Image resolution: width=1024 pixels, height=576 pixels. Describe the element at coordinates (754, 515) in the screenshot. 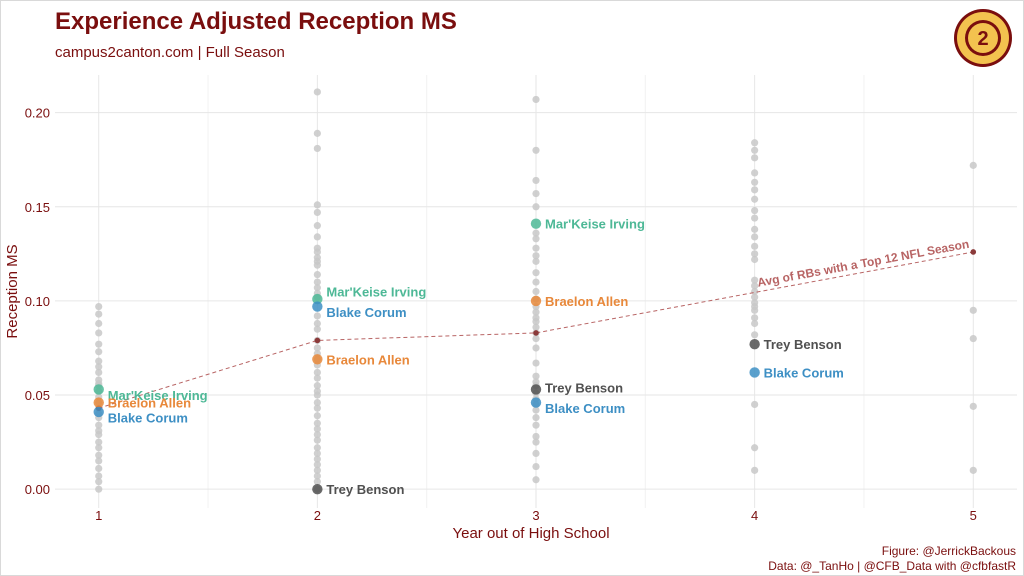

I see `x-tick-label: 4` at that location.